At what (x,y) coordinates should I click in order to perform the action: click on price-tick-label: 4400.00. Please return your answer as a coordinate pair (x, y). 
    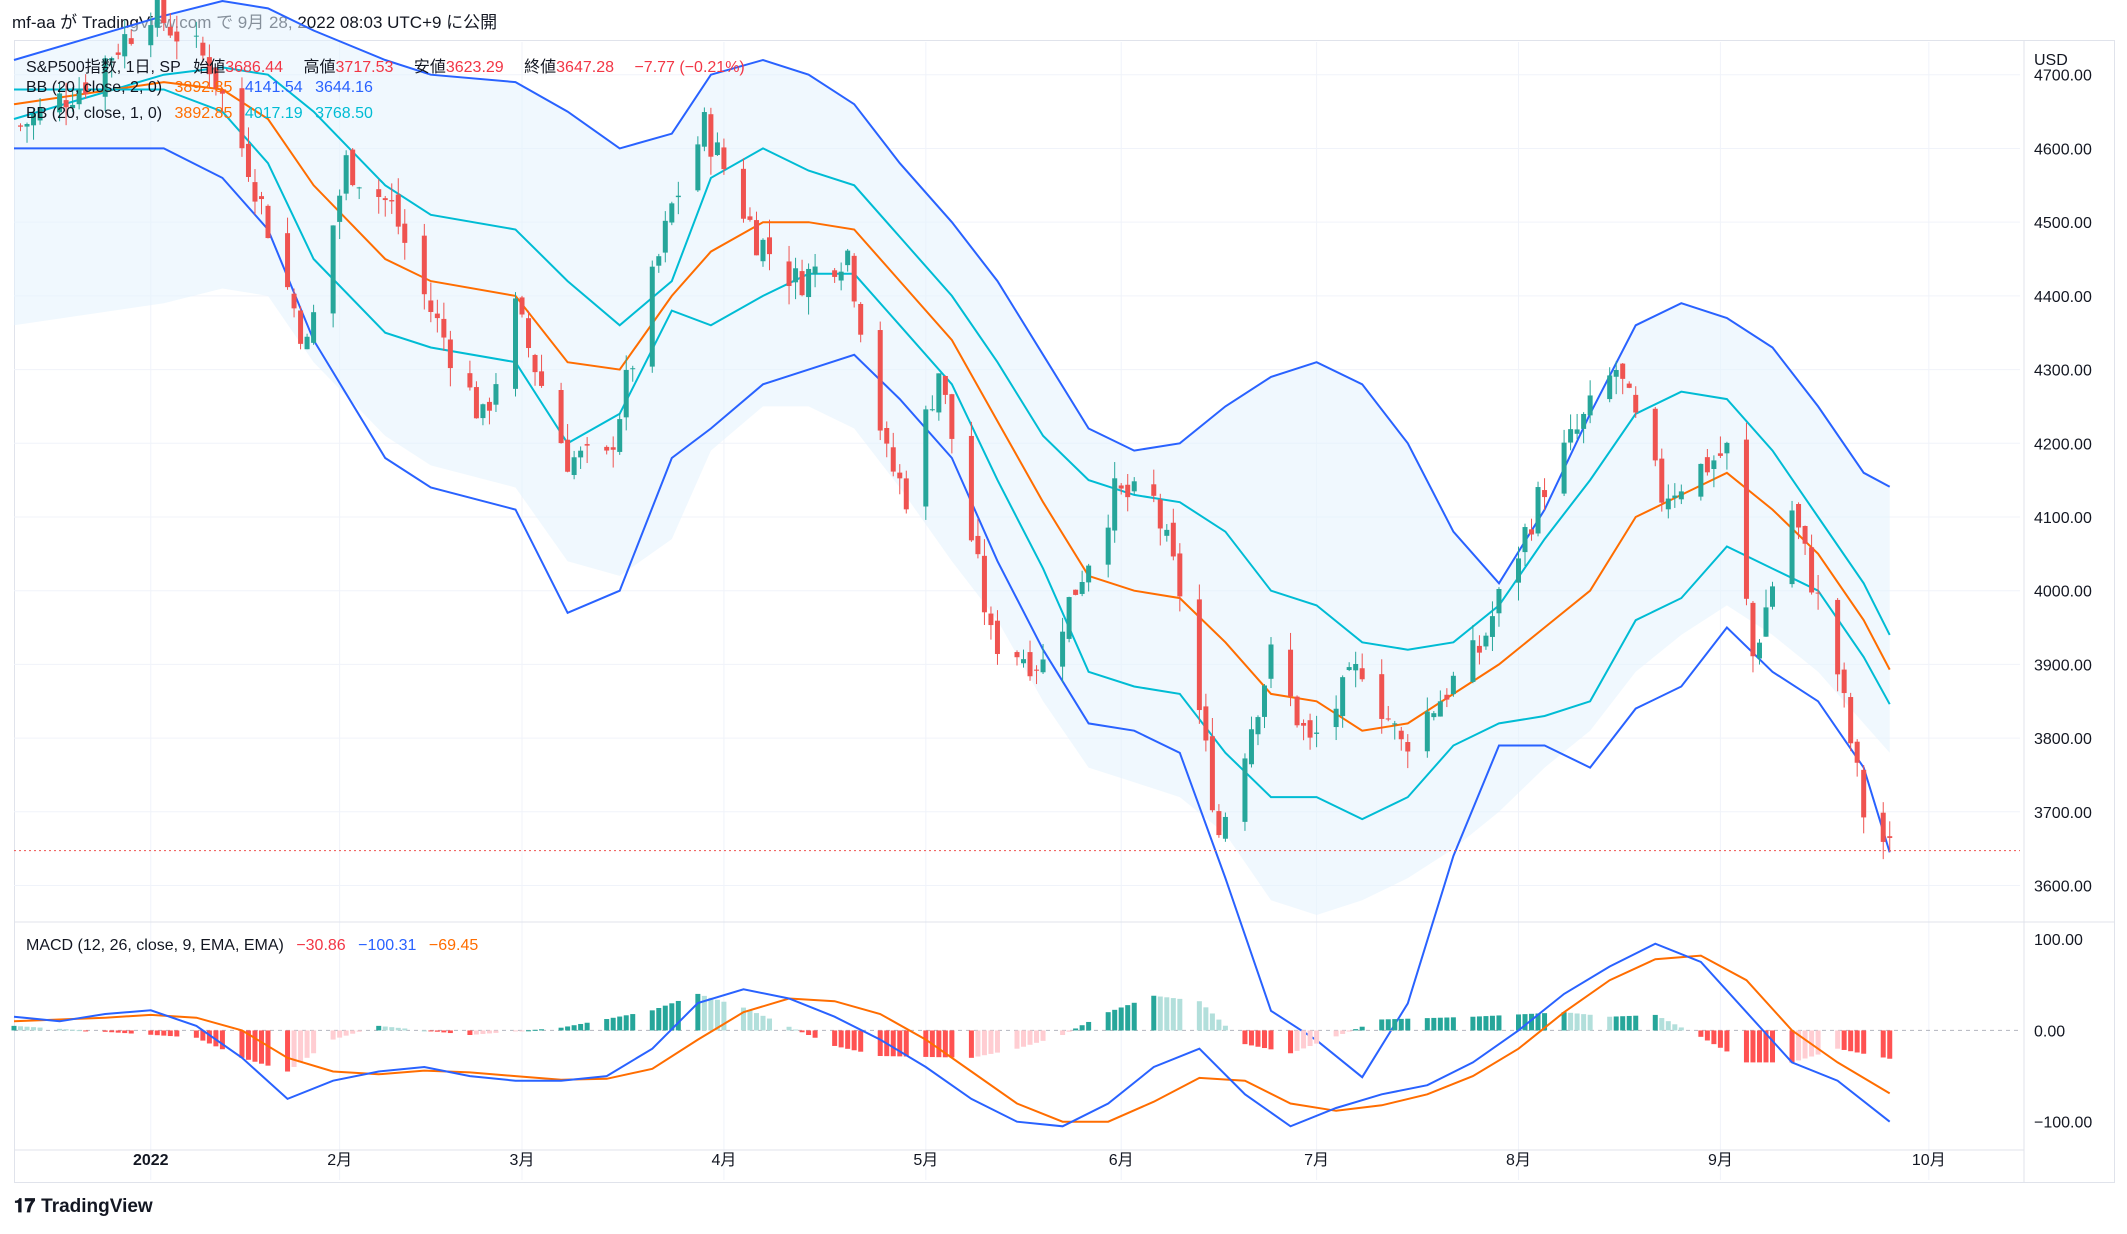
    Looking at the image, I should click on (2063, 297).